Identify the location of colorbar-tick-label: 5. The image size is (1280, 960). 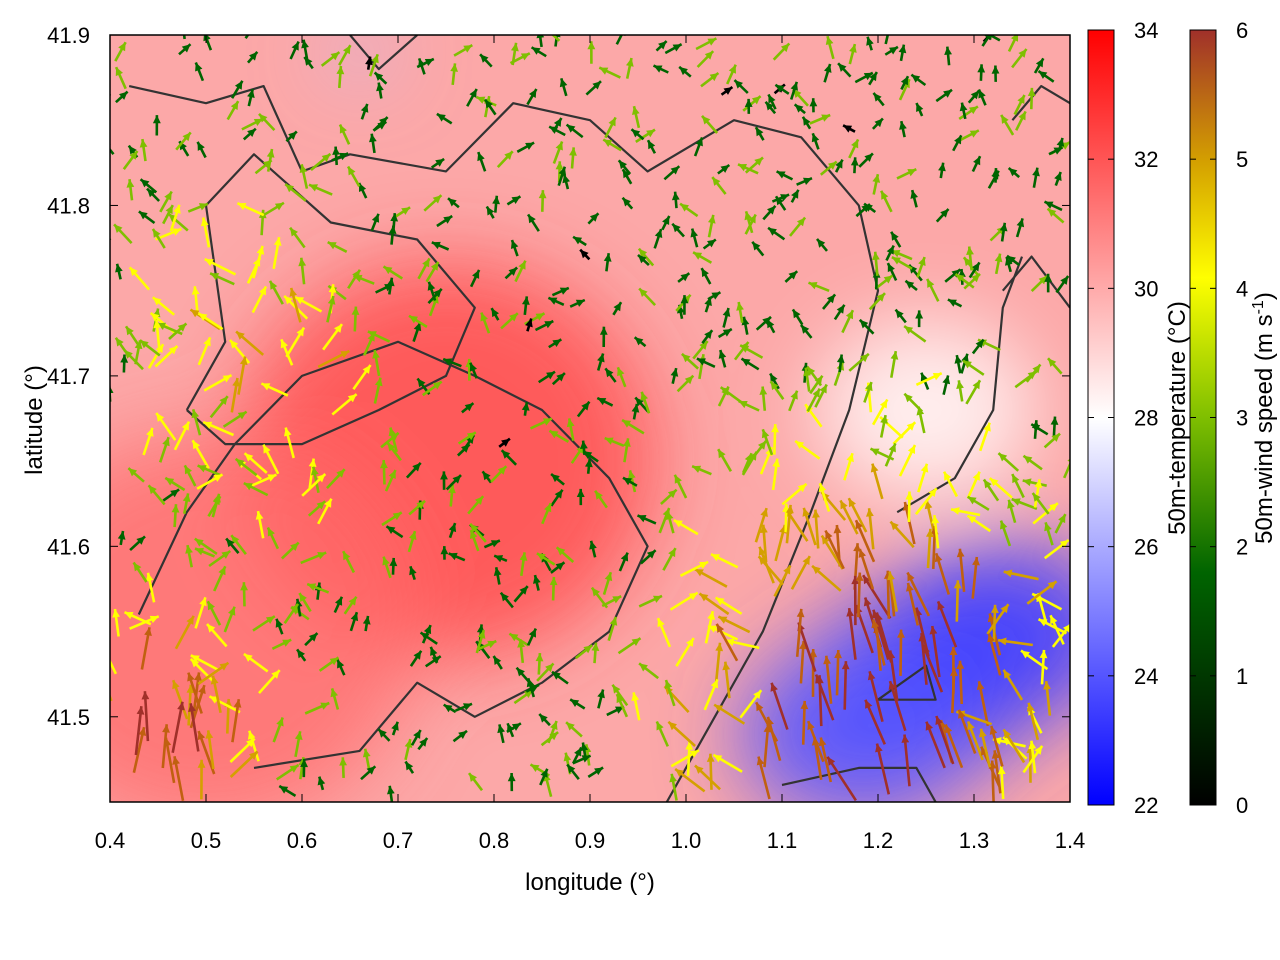
(1242, 159).